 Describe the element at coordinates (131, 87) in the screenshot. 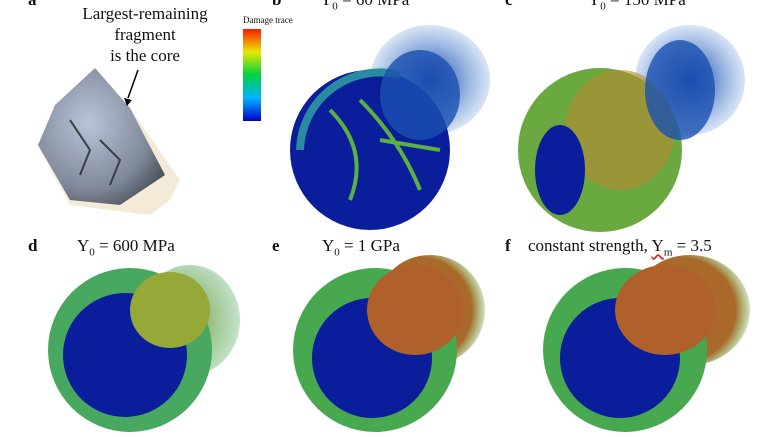

I see `arrow-icon` at that location.